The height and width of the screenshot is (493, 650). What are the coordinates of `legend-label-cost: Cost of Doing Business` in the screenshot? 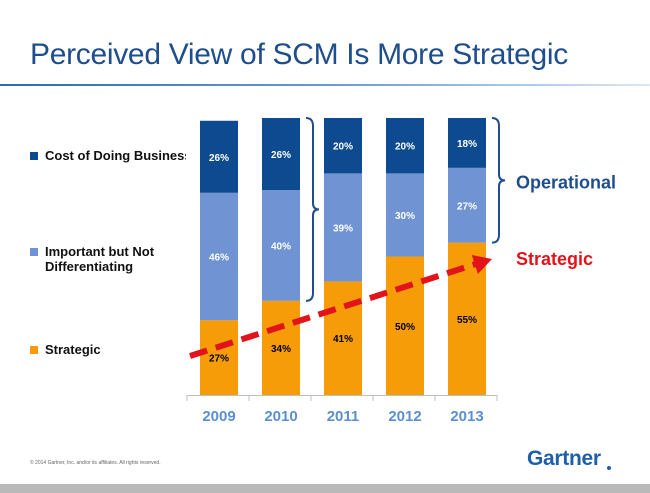 It's located at (118, 155).